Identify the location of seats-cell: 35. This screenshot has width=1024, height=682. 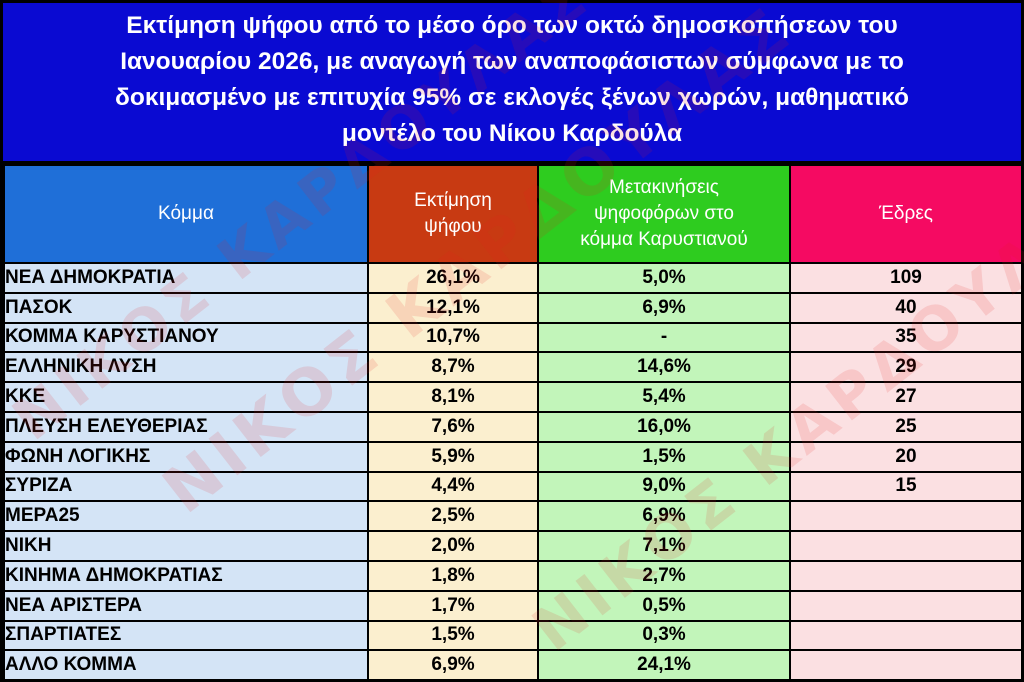
(906, 337).